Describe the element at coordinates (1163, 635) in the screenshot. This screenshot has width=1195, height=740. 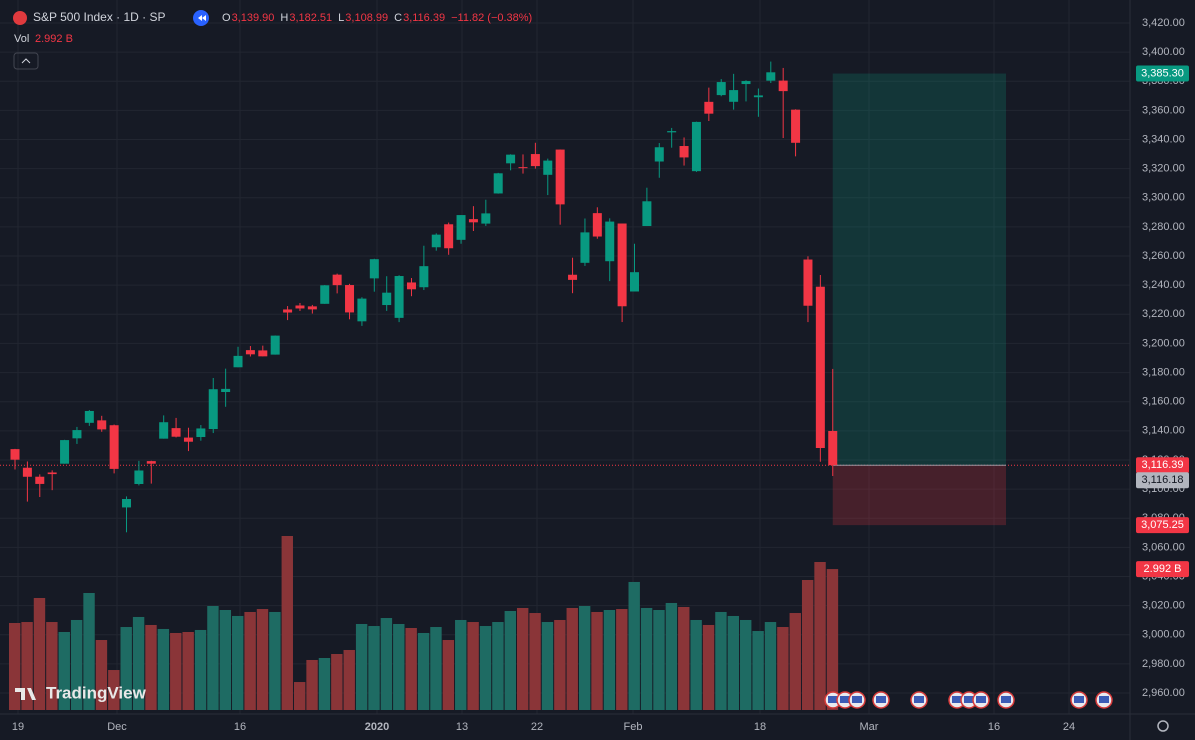
I see `y-tick-label: 3,000.00` at that location.